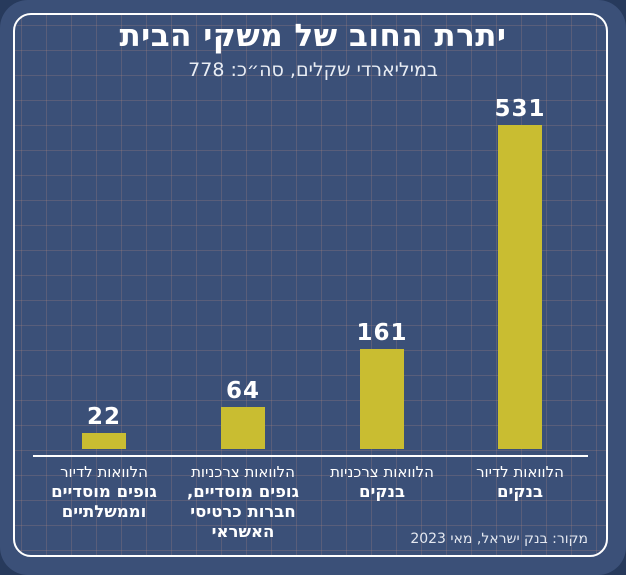  Describe the element at coordinates (313, 36) in the screenshot. I see `chart-title: יתרת החוב של משקי הבית` at that location.